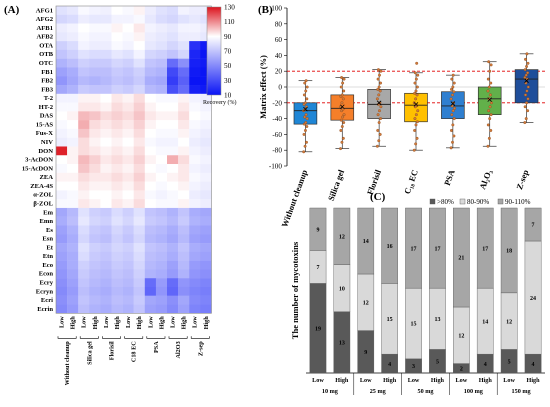  I want to click on colorbar-tick-label: 90, so click(228, 37).